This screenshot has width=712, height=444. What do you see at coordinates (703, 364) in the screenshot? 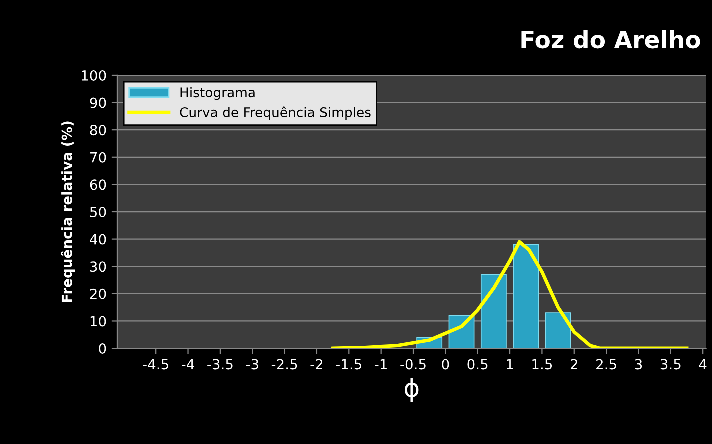
I see `x-tick-label: 4` at bounding box center [703, 364].